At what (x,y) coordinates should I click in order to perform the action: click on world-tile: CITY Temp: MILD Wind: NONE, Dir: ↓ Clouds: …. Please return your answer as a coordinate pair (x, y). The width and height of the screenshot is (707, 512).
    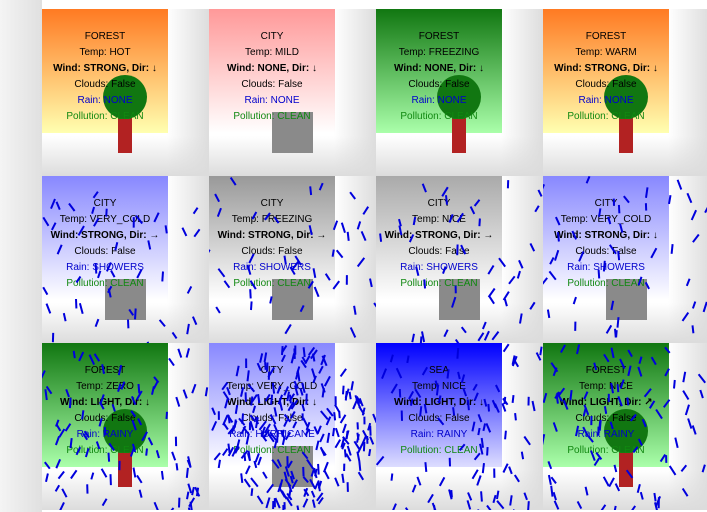
    Looking at the image, I should click on (292, 92).